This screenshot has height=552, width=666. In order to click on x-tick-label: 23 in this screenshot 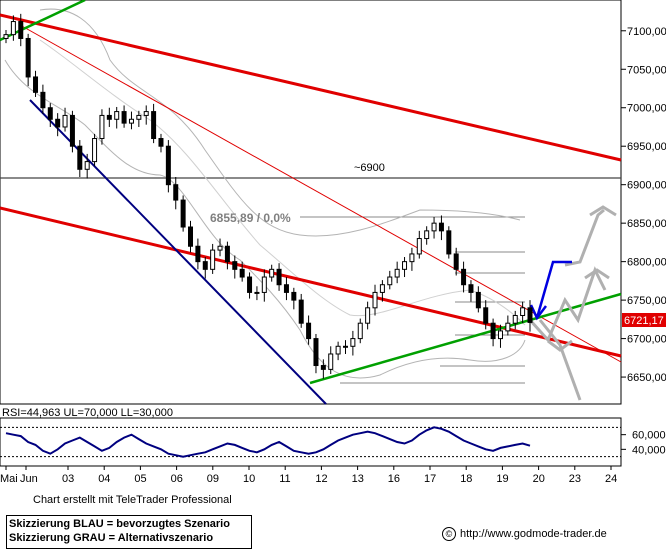, I will do `click(575, 479)`.